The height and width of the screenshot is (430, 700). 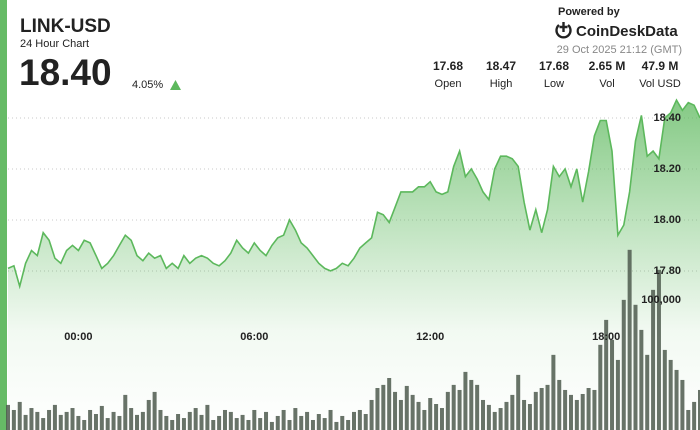 I want to click on stat-label: Low, so click(x=554, y=84).